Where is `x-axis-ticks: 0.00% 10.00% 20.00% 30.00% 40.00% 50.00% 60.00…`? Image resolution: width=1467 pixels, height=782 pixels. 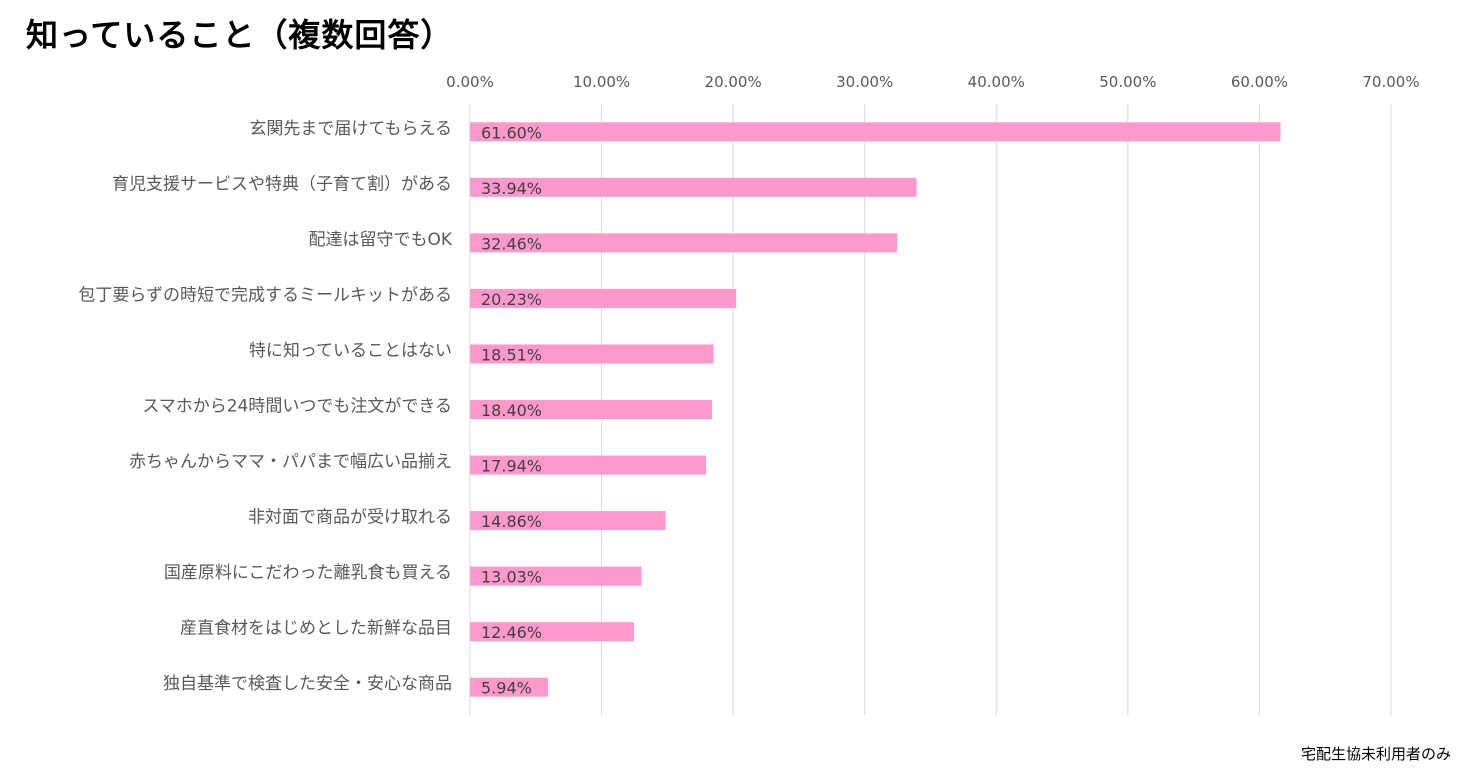 x-axis-ticks: 0.00% 10.00% 20.00% 30.00% 40.00% 50.00% 60.00… is located at coordinates (932, 82).